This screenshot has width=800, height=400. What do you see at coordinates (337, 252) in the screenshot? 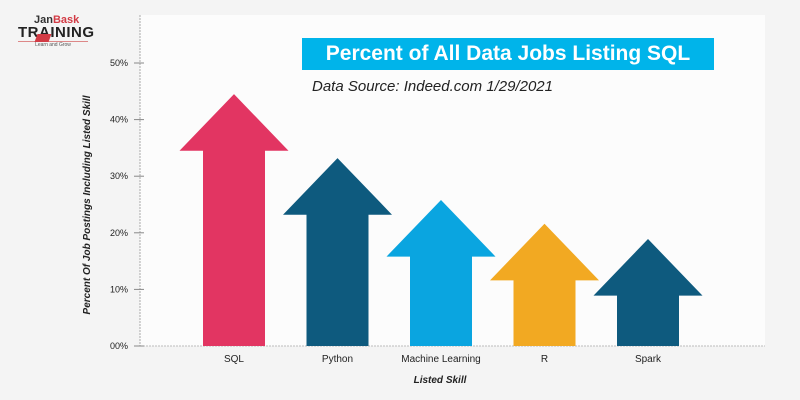
I see `arrow-bar-python` at bounding box center [337, 252].